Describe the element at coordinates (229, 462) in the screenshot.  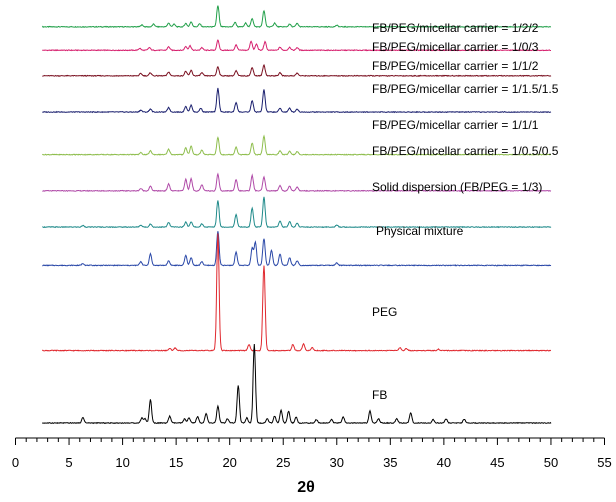
I see `x-tick-label: 20` at that location.